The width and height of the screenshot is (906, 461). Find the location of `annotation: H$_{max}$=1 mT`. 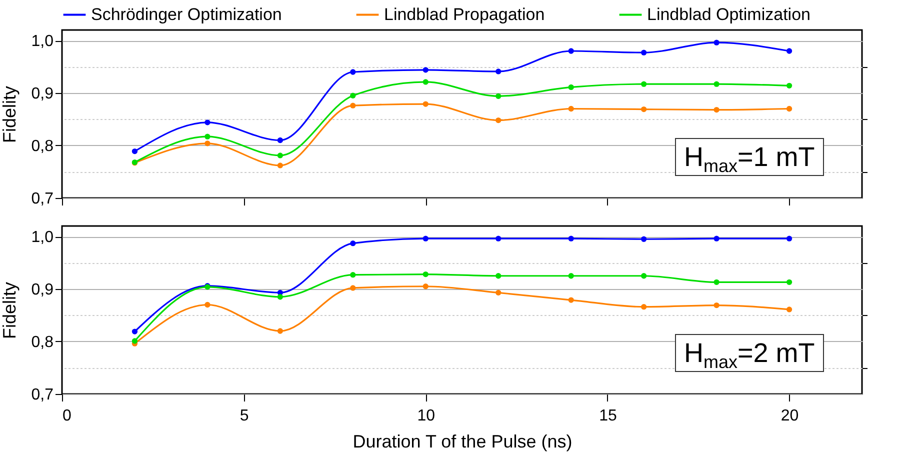

annotation: H$_{max}$=1 mT is located at coordinates (749, 157).